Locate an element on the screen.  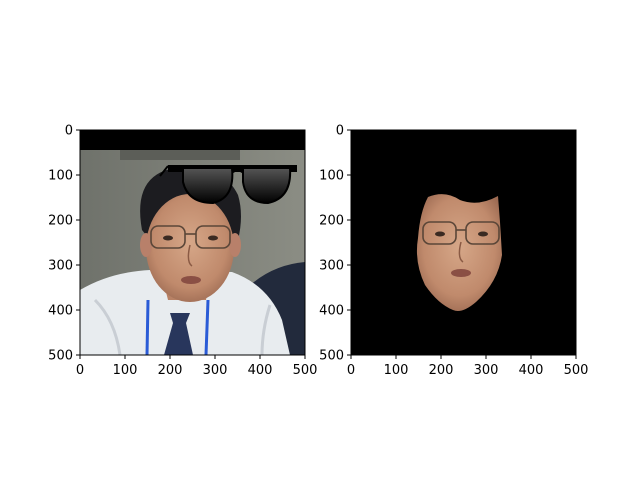
tie is located at coordinates (178, 334).